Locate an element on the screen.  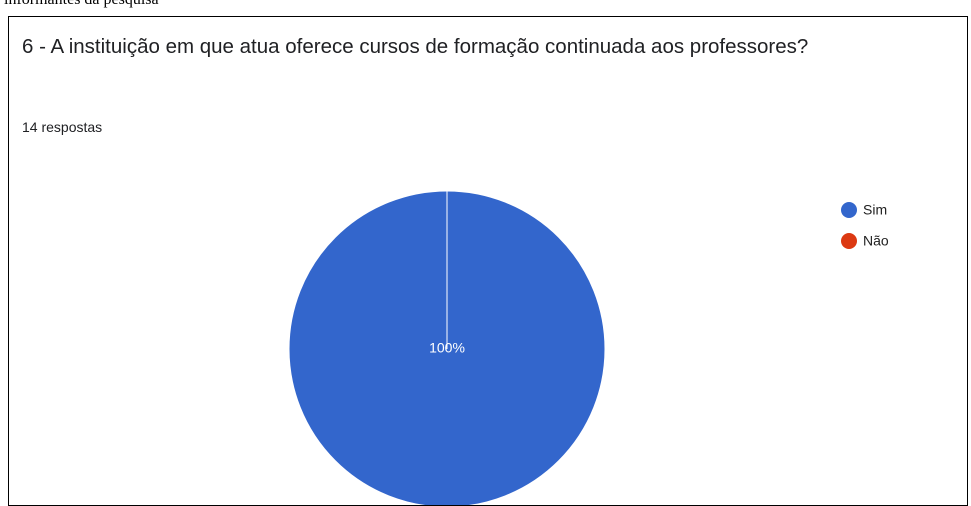
chart-subtitle: 14 respostas is located at coordinates (62, 127).